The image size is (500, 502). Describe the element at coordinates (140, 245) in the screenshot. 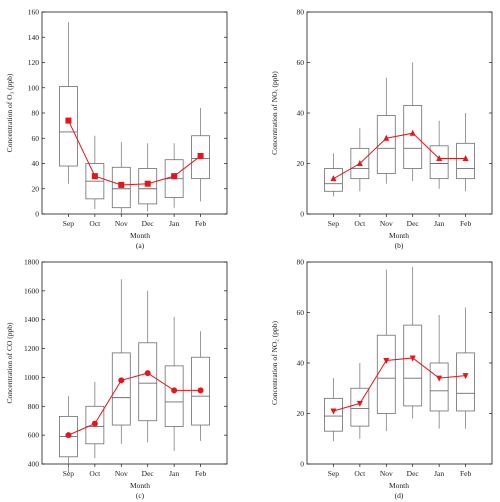

I see `panel-label: (a)` at that location.